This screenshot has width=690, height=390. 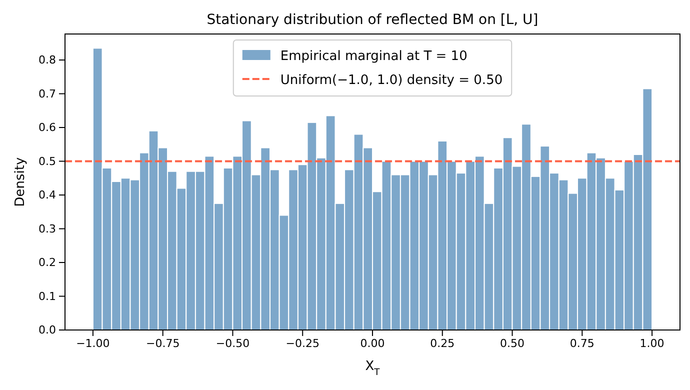 I want to click on y-tick-label: 0.3, so click(x=47, y=229).